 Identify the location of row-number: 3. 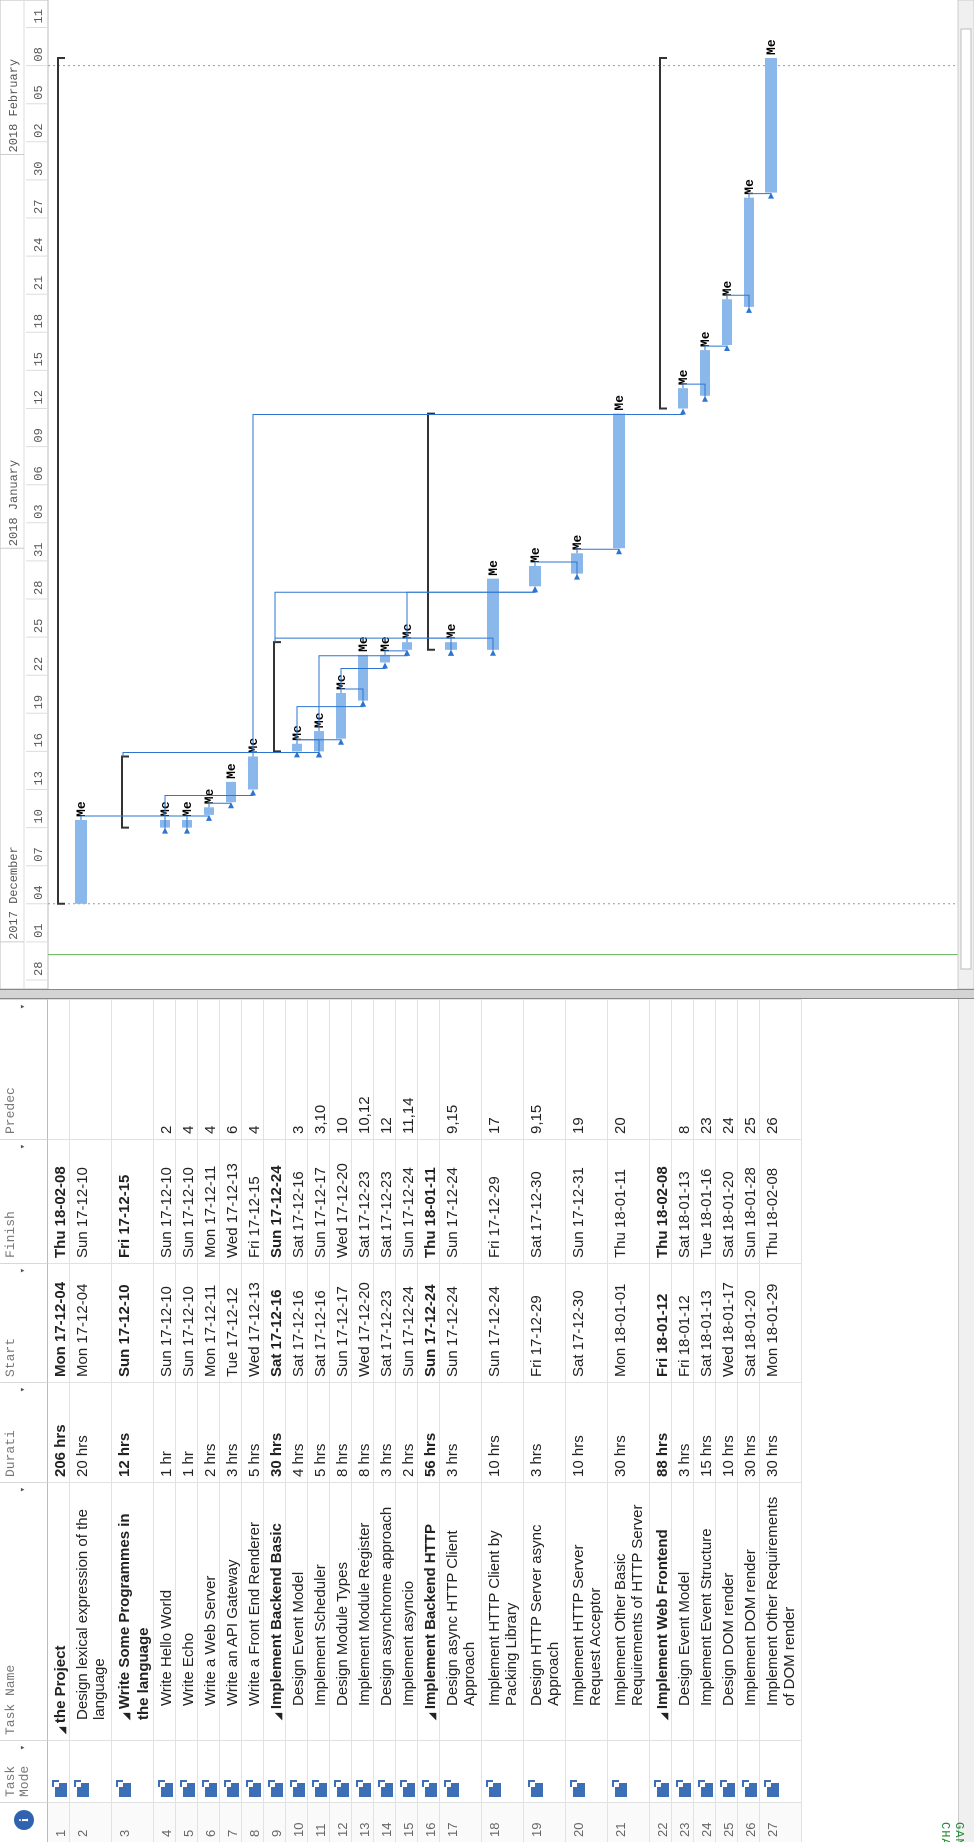
(132, 1822).